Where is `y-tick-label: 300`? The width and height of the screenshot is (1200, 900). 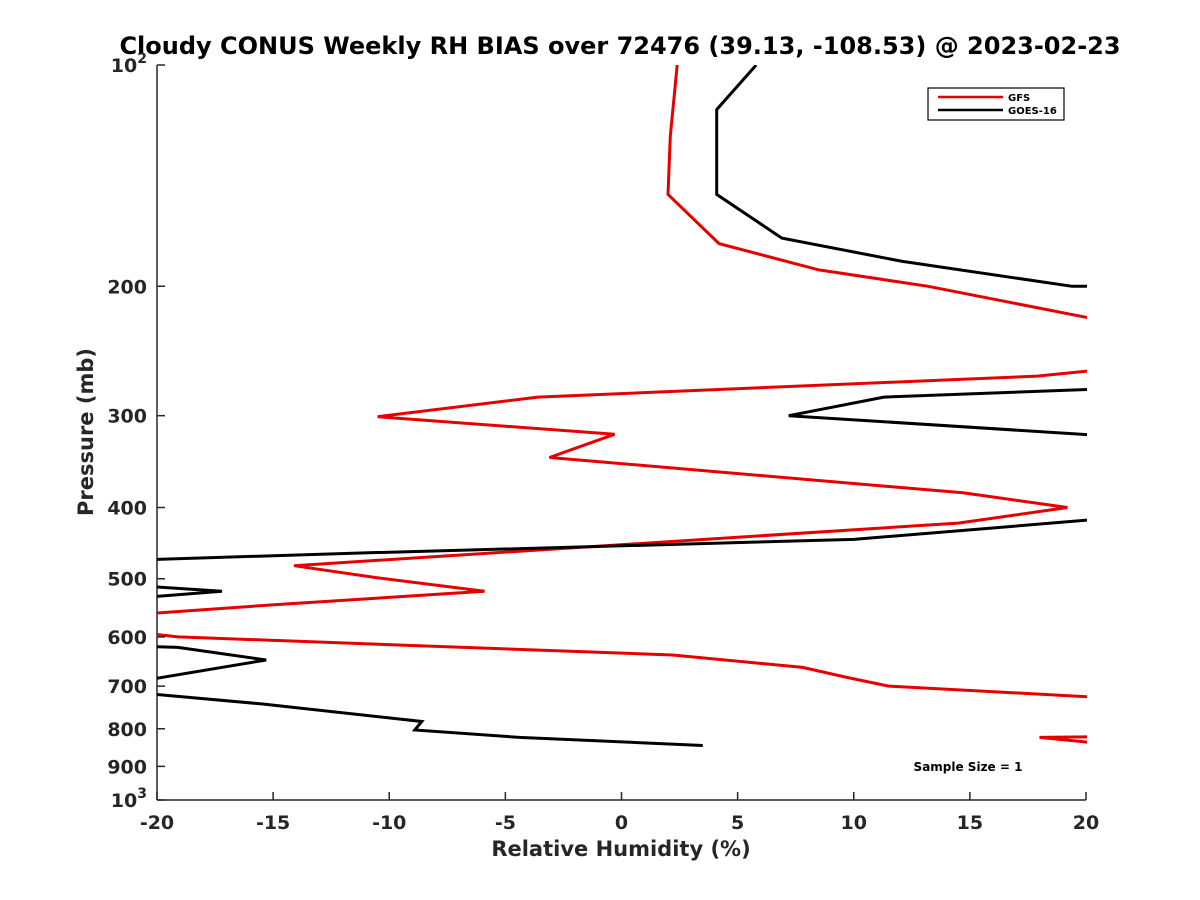
y-tick-label: 300 is located at coordinates (127, 417).